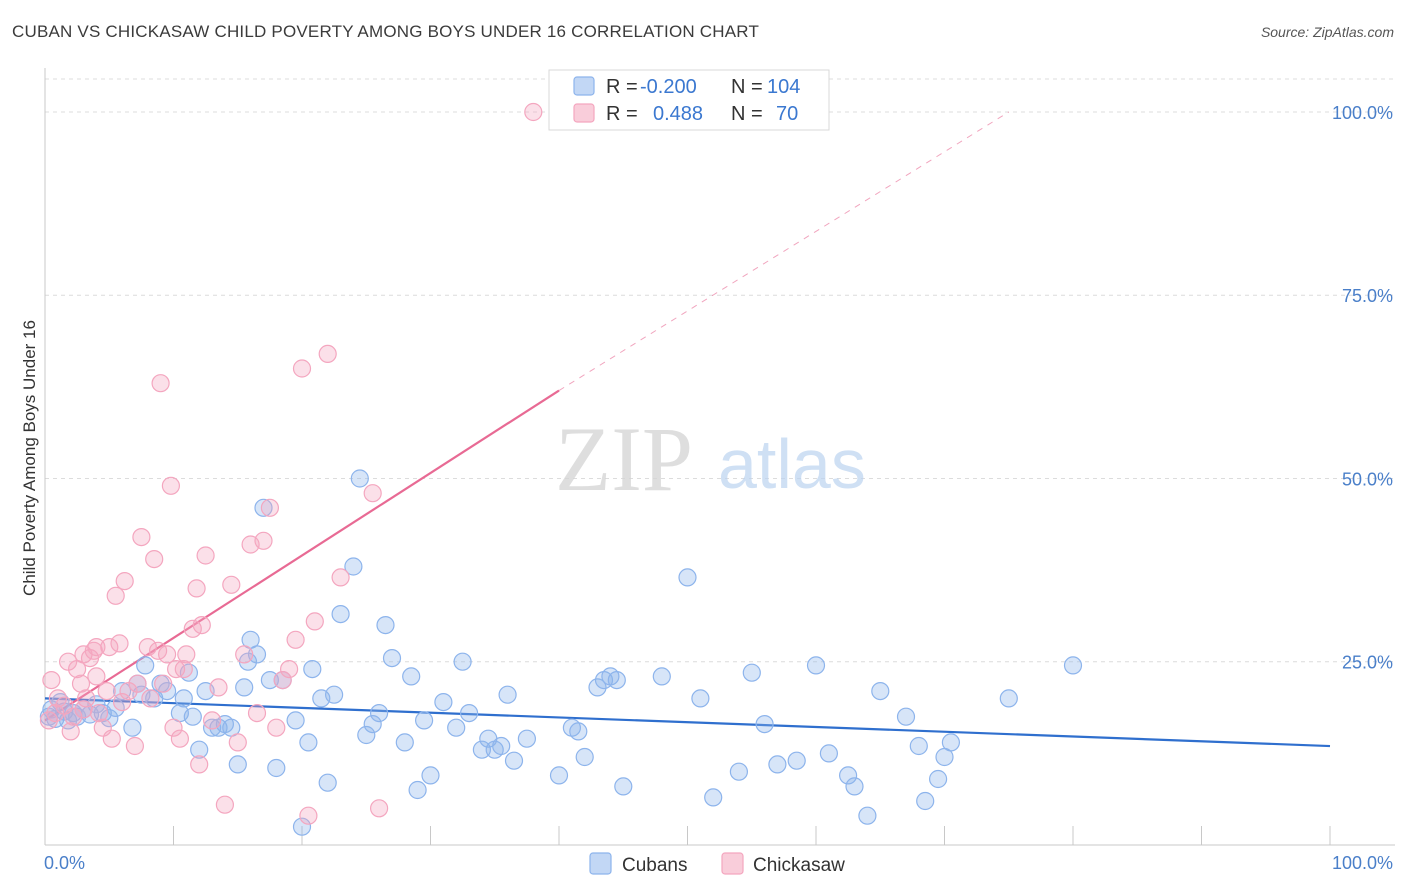 This screenshot has width=1406, height=892. What do you see at coordinates (717, 864) in the screenshot?
I see `bottom-legend: Cubans Chickasaw` at bounding box center [717, 864].